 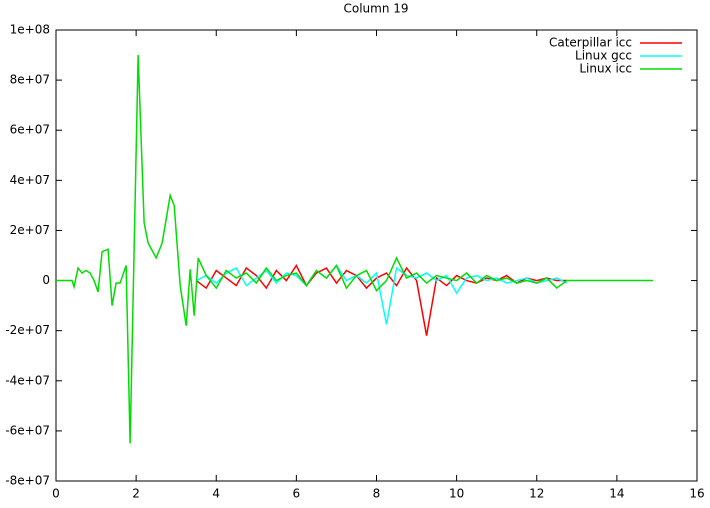 What do you see at coordinates (616, 494) in the screenshot?
I see `x-tick-label: 14` at bounding box center [616, 494].